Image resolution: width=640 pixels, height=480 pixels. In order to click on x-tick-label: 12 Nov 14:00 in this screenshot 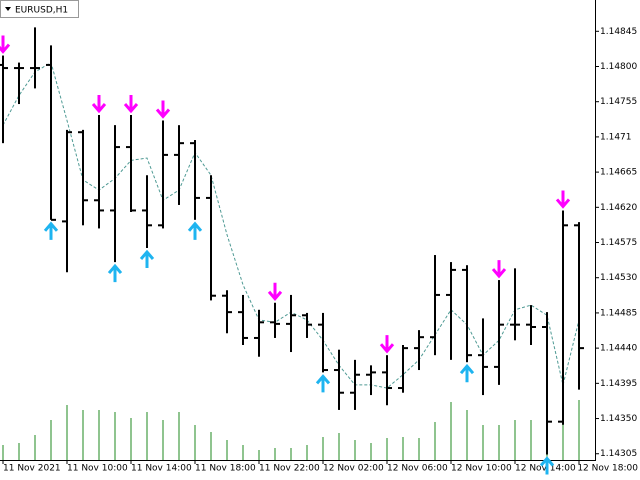, I will do `click(545, 469)`.